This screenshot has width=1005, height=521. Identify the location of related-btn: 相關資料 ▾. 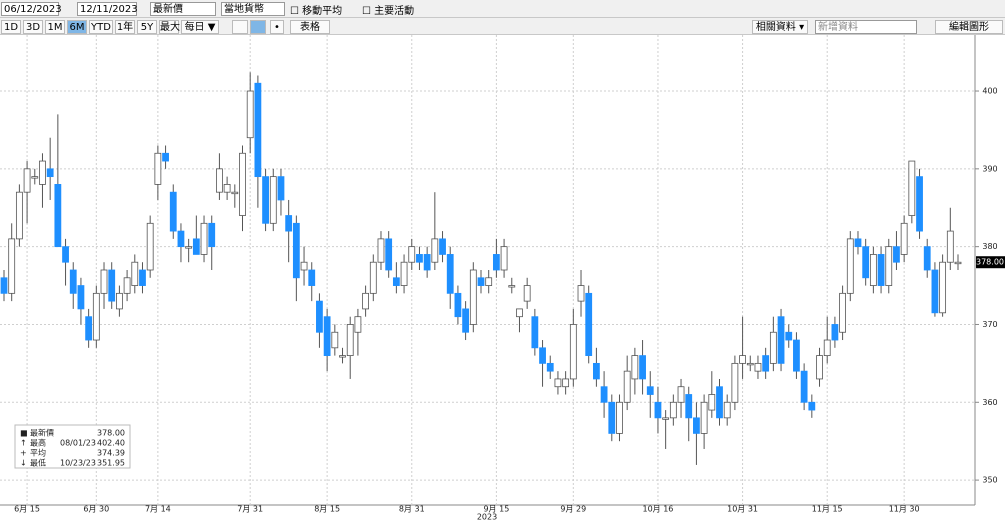
(780, 27).